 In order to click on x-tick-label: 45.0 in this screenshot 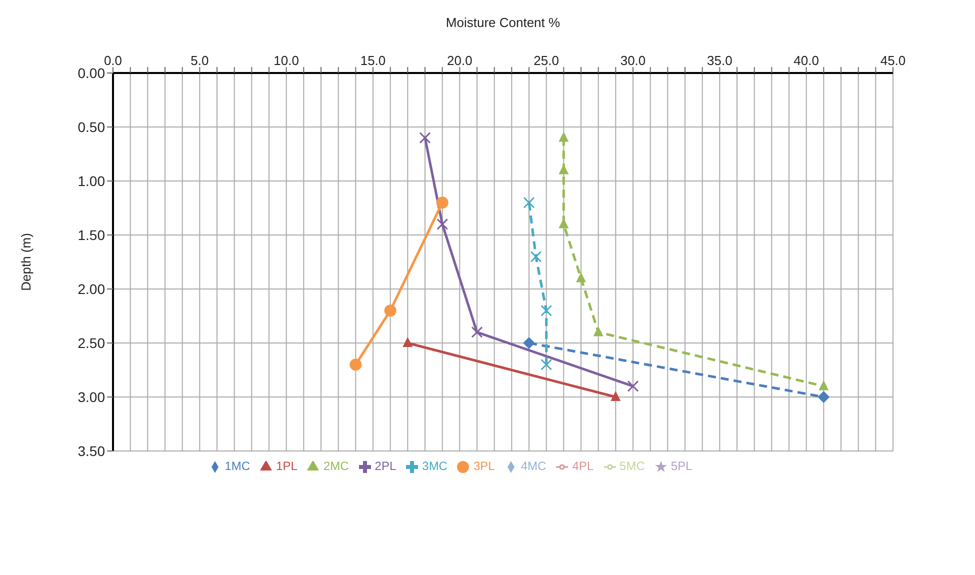, I will do `click(893, 60)`.